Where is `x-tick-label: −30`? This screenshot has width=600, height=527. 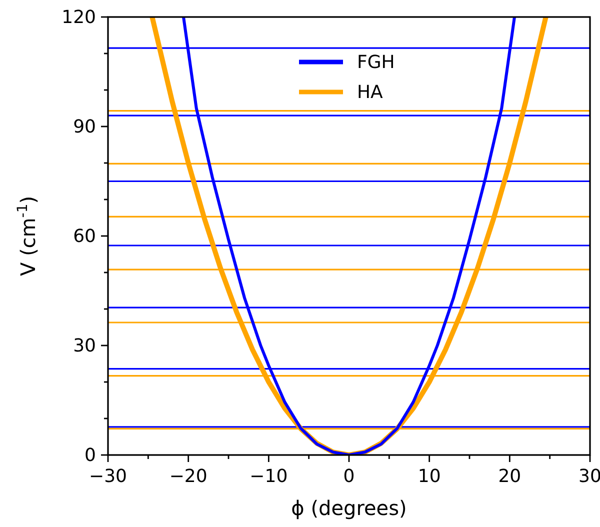
x-tick-label: −30 is located at coordinates (108, 476).